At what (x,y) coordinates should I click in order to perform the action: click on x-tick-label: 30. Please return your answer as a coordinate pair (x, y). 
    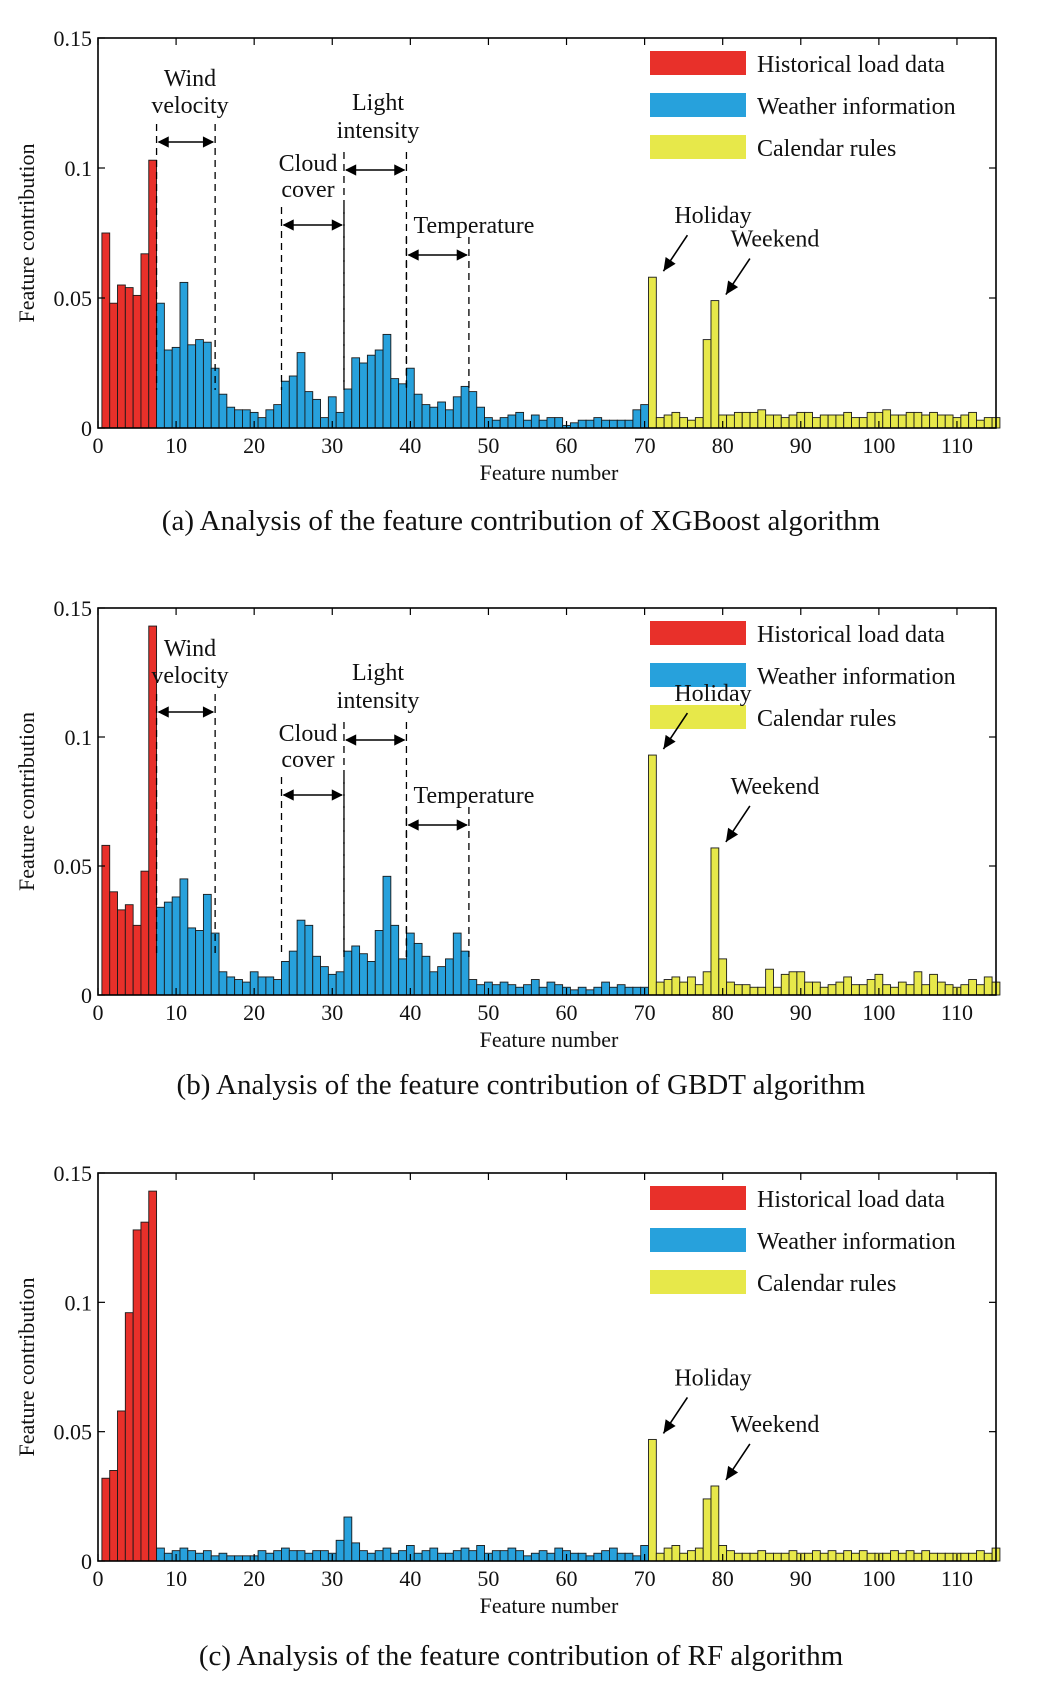
    Looking at the image, I should click on (332, 1578).